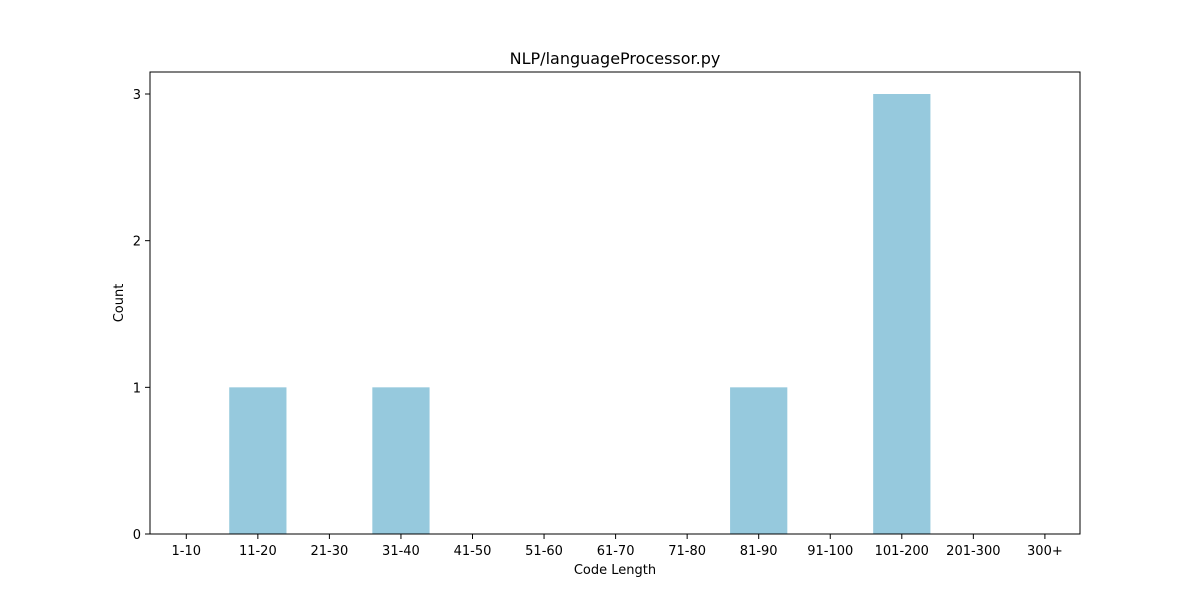  What do you see at coordinates (330, 551) in the screenshot?
I see `x-tick-label: 21-30` at bounding box center [330, 551].